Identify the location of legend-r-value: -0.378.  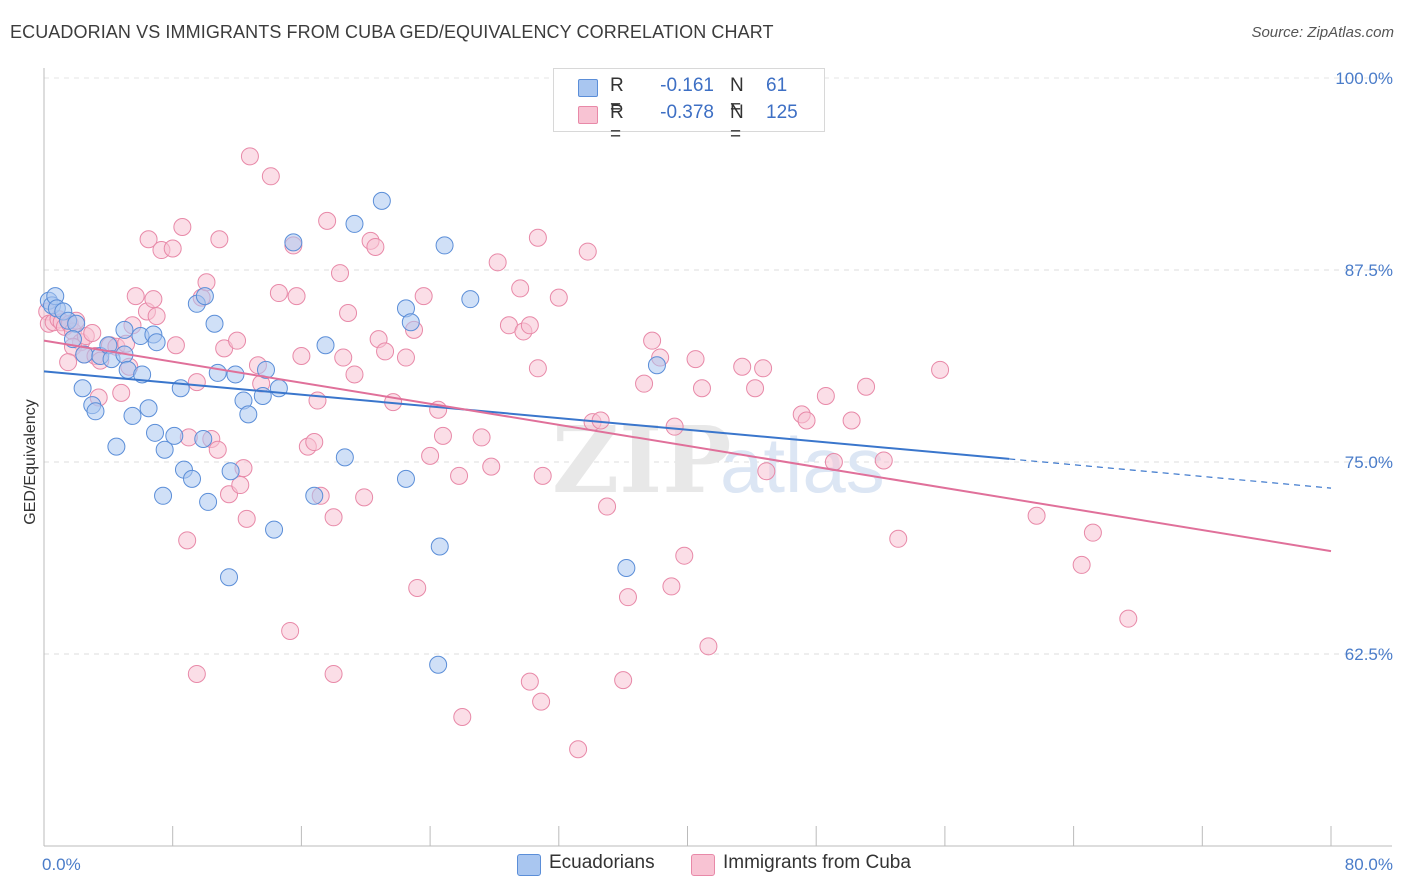
(687, 112).